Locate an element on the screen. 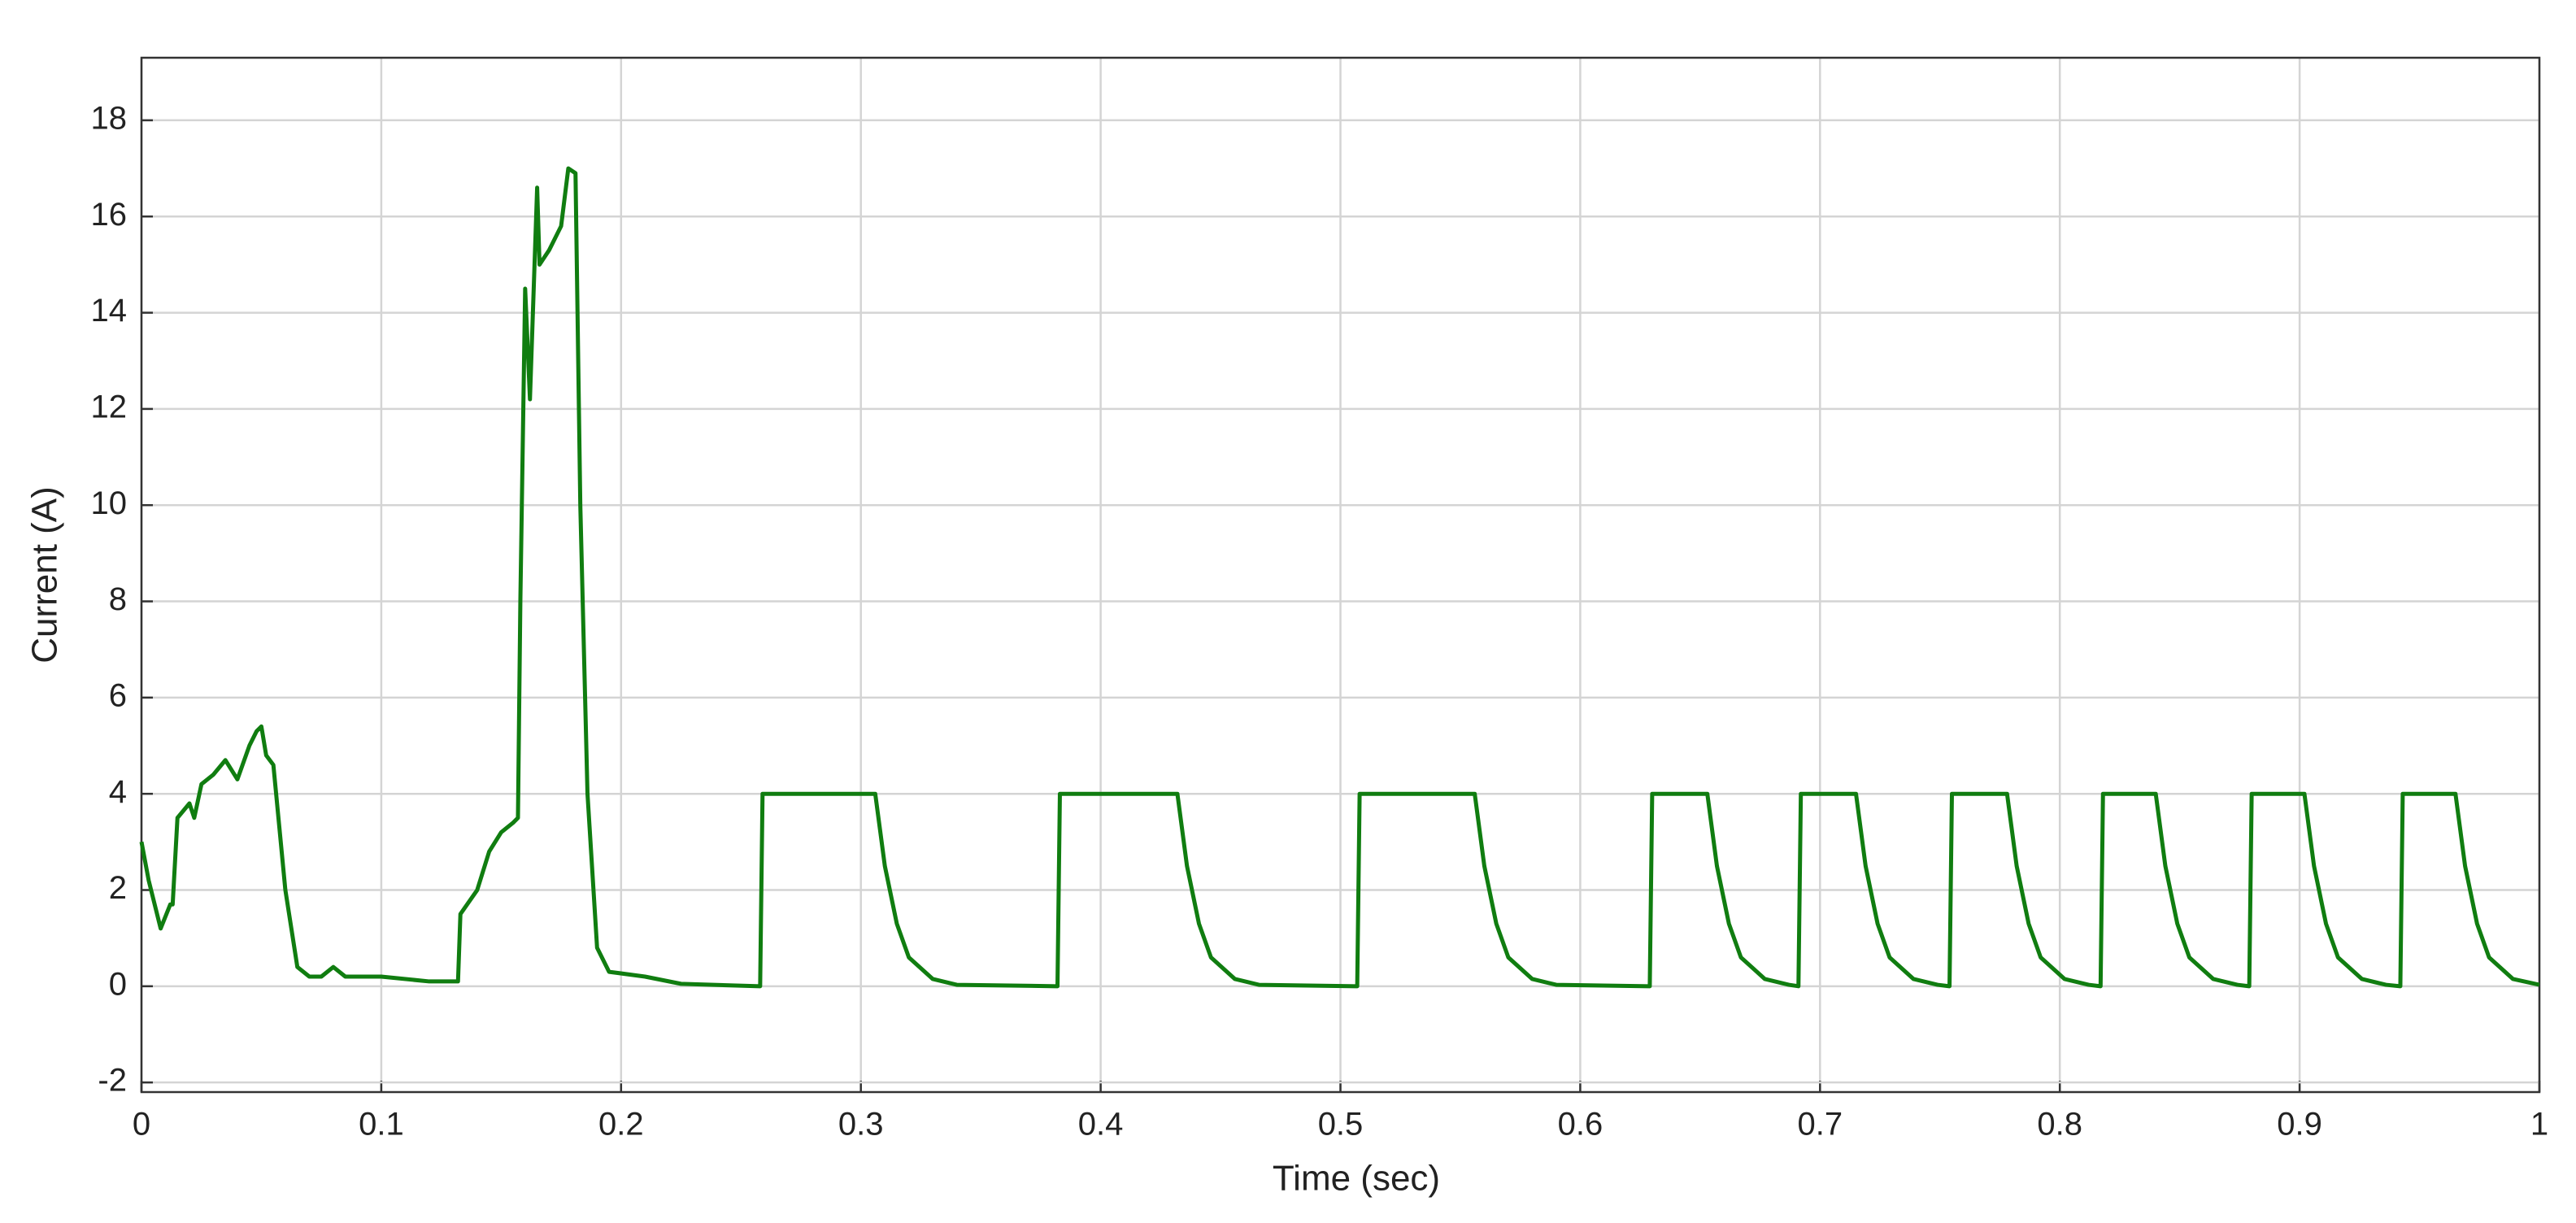 The width and height of the screenshot is (2576, 1223). y-tick-label: 4 is located at coordinates (118, 792).